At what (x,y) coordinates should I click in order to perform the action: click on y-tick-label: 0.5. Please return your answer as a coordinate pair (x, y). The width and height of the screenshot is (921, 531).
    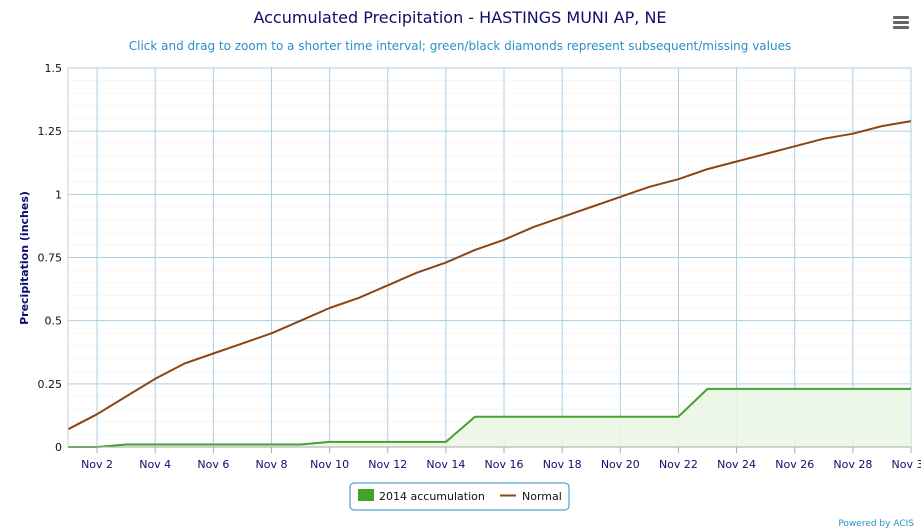
    Looking at the image, I should click on (54, 321).